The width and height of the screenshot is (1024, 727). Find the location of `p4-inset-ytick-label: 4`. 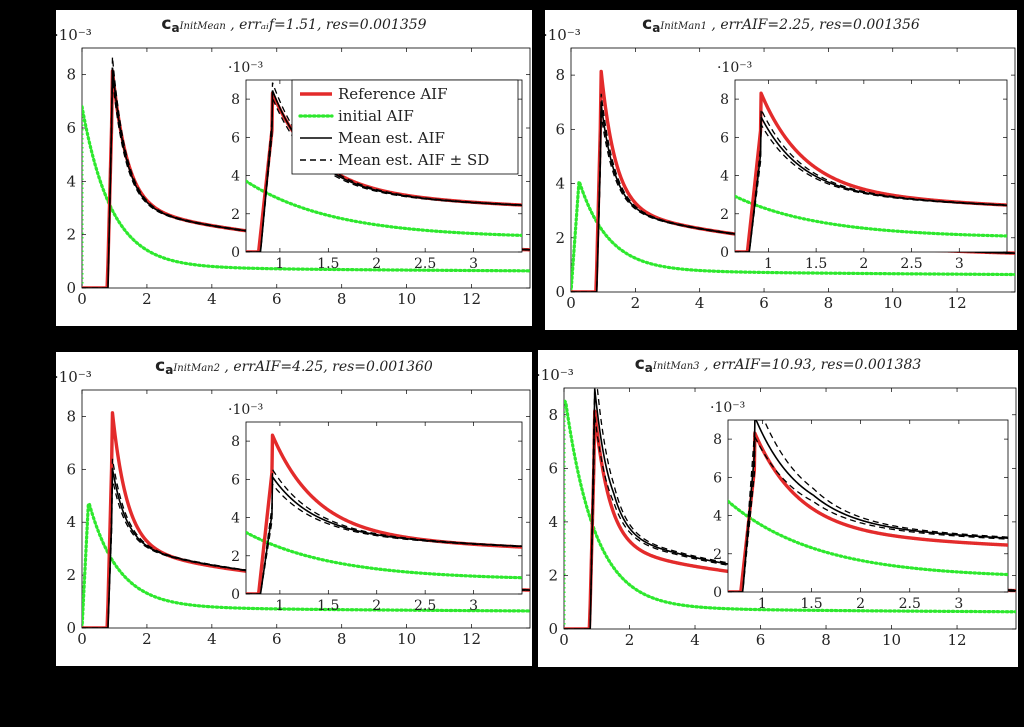

p4-inset-ytick-label: 4 is located at coordinates (717, 517).